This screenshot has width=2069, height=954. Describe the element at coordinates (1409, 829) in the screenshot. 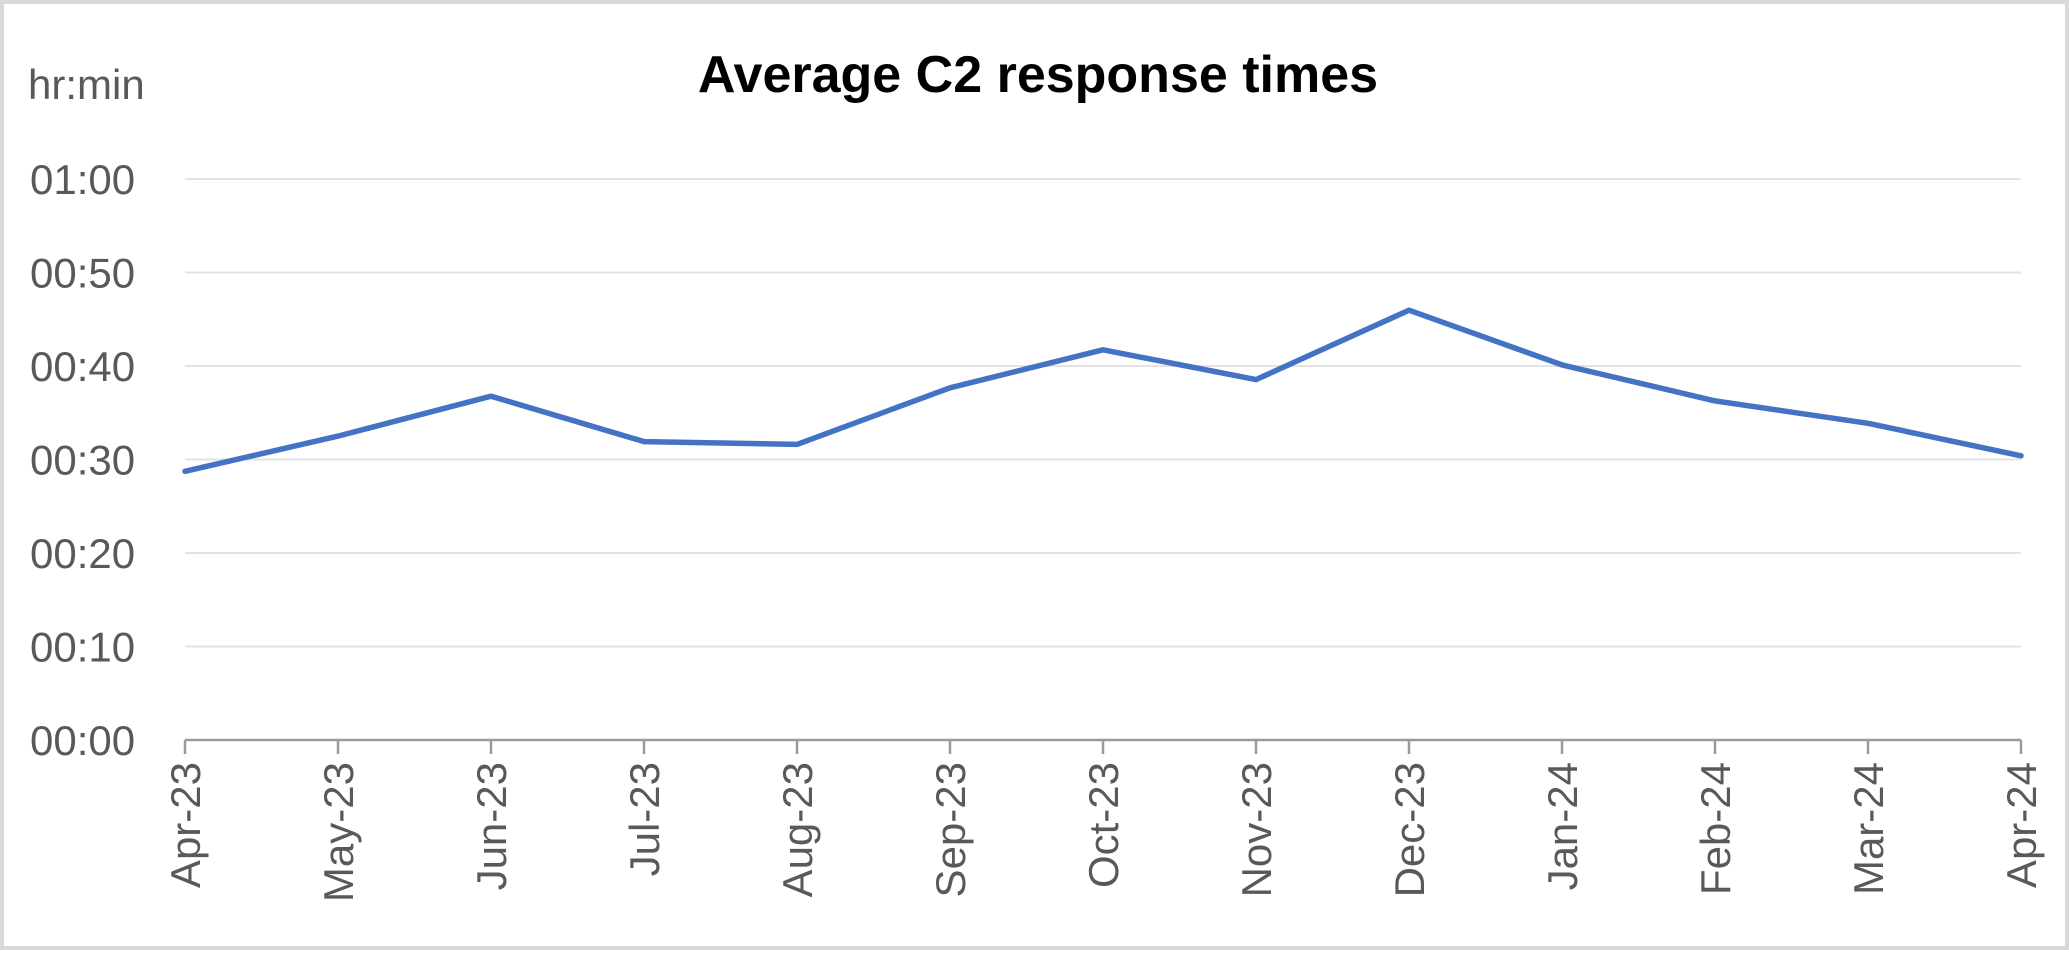

I see `x-tick-label: Dec-23` at that location.